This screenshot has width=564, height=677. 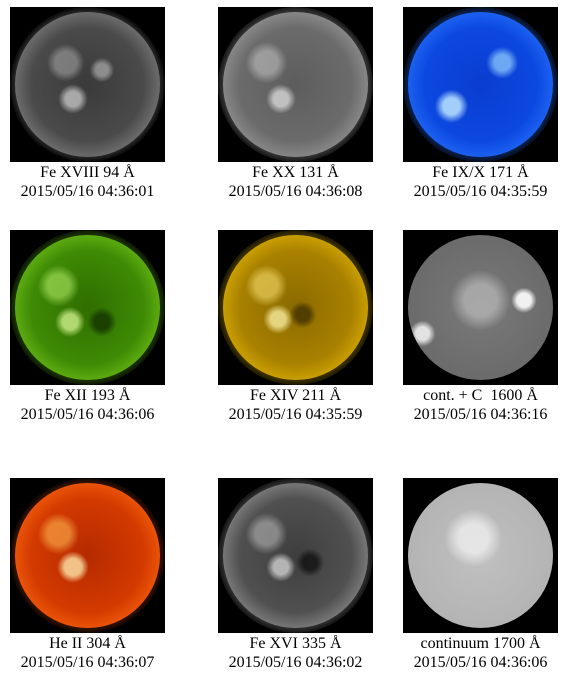 I want to click on wavelength-label: Fe XX 131 Å, so click(x=295, y=172).